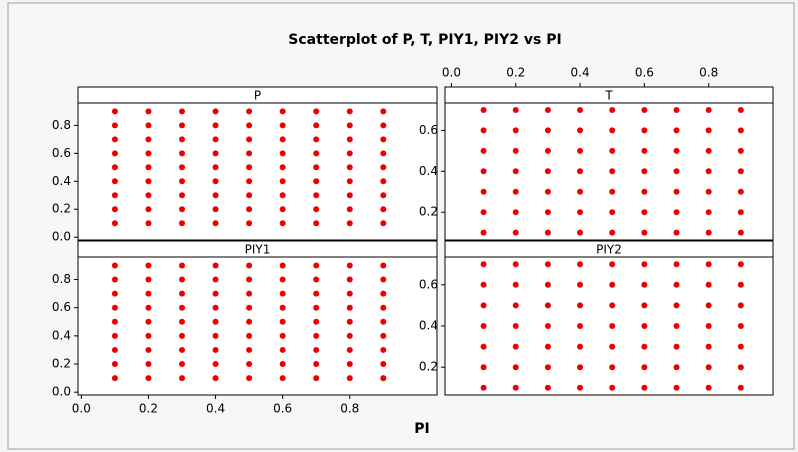 This screenshot has width=798, height=452. Describe the element at coordinates (258, 250) in the screenshot. I see `panel-title: PIY1` at that location.